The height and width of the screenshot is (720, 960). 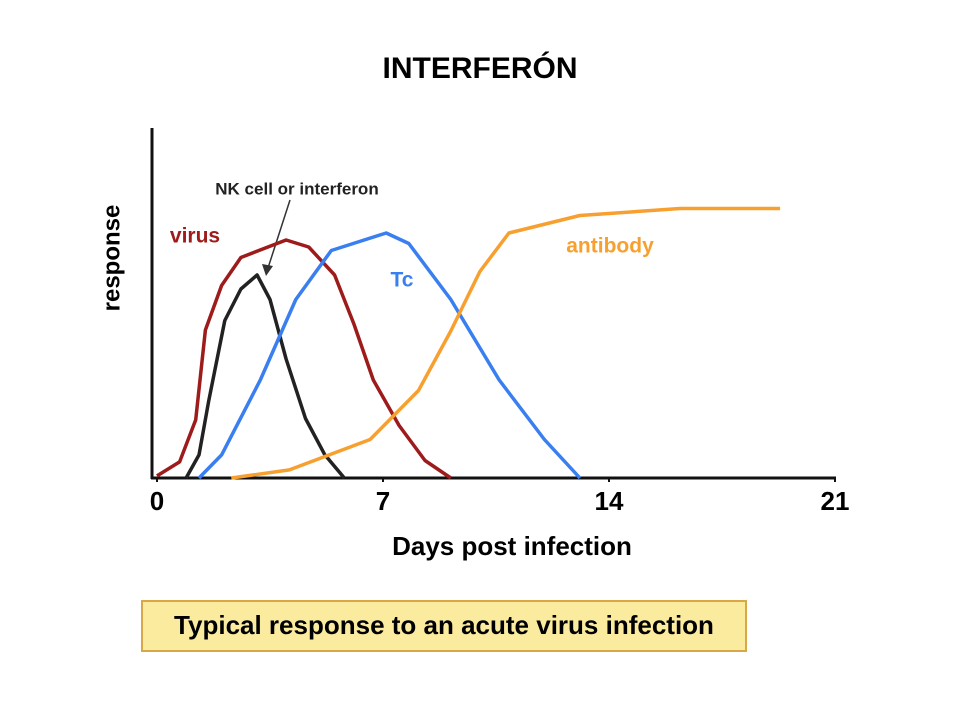 What do you see at coordinates (296, 188) in the screenshot?
I see `series-label: NK cell or interferon` at bounding box center [296, 188].